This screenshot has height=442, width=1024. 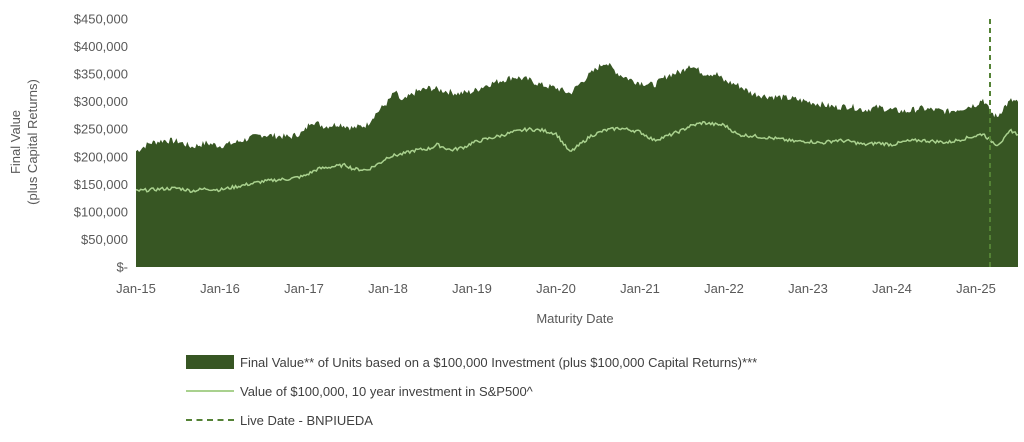 What do you see at coordinates (136, 288) in the screenshot?
I see `x-tick-label: Jan-15` at bounding box center [136, 288].